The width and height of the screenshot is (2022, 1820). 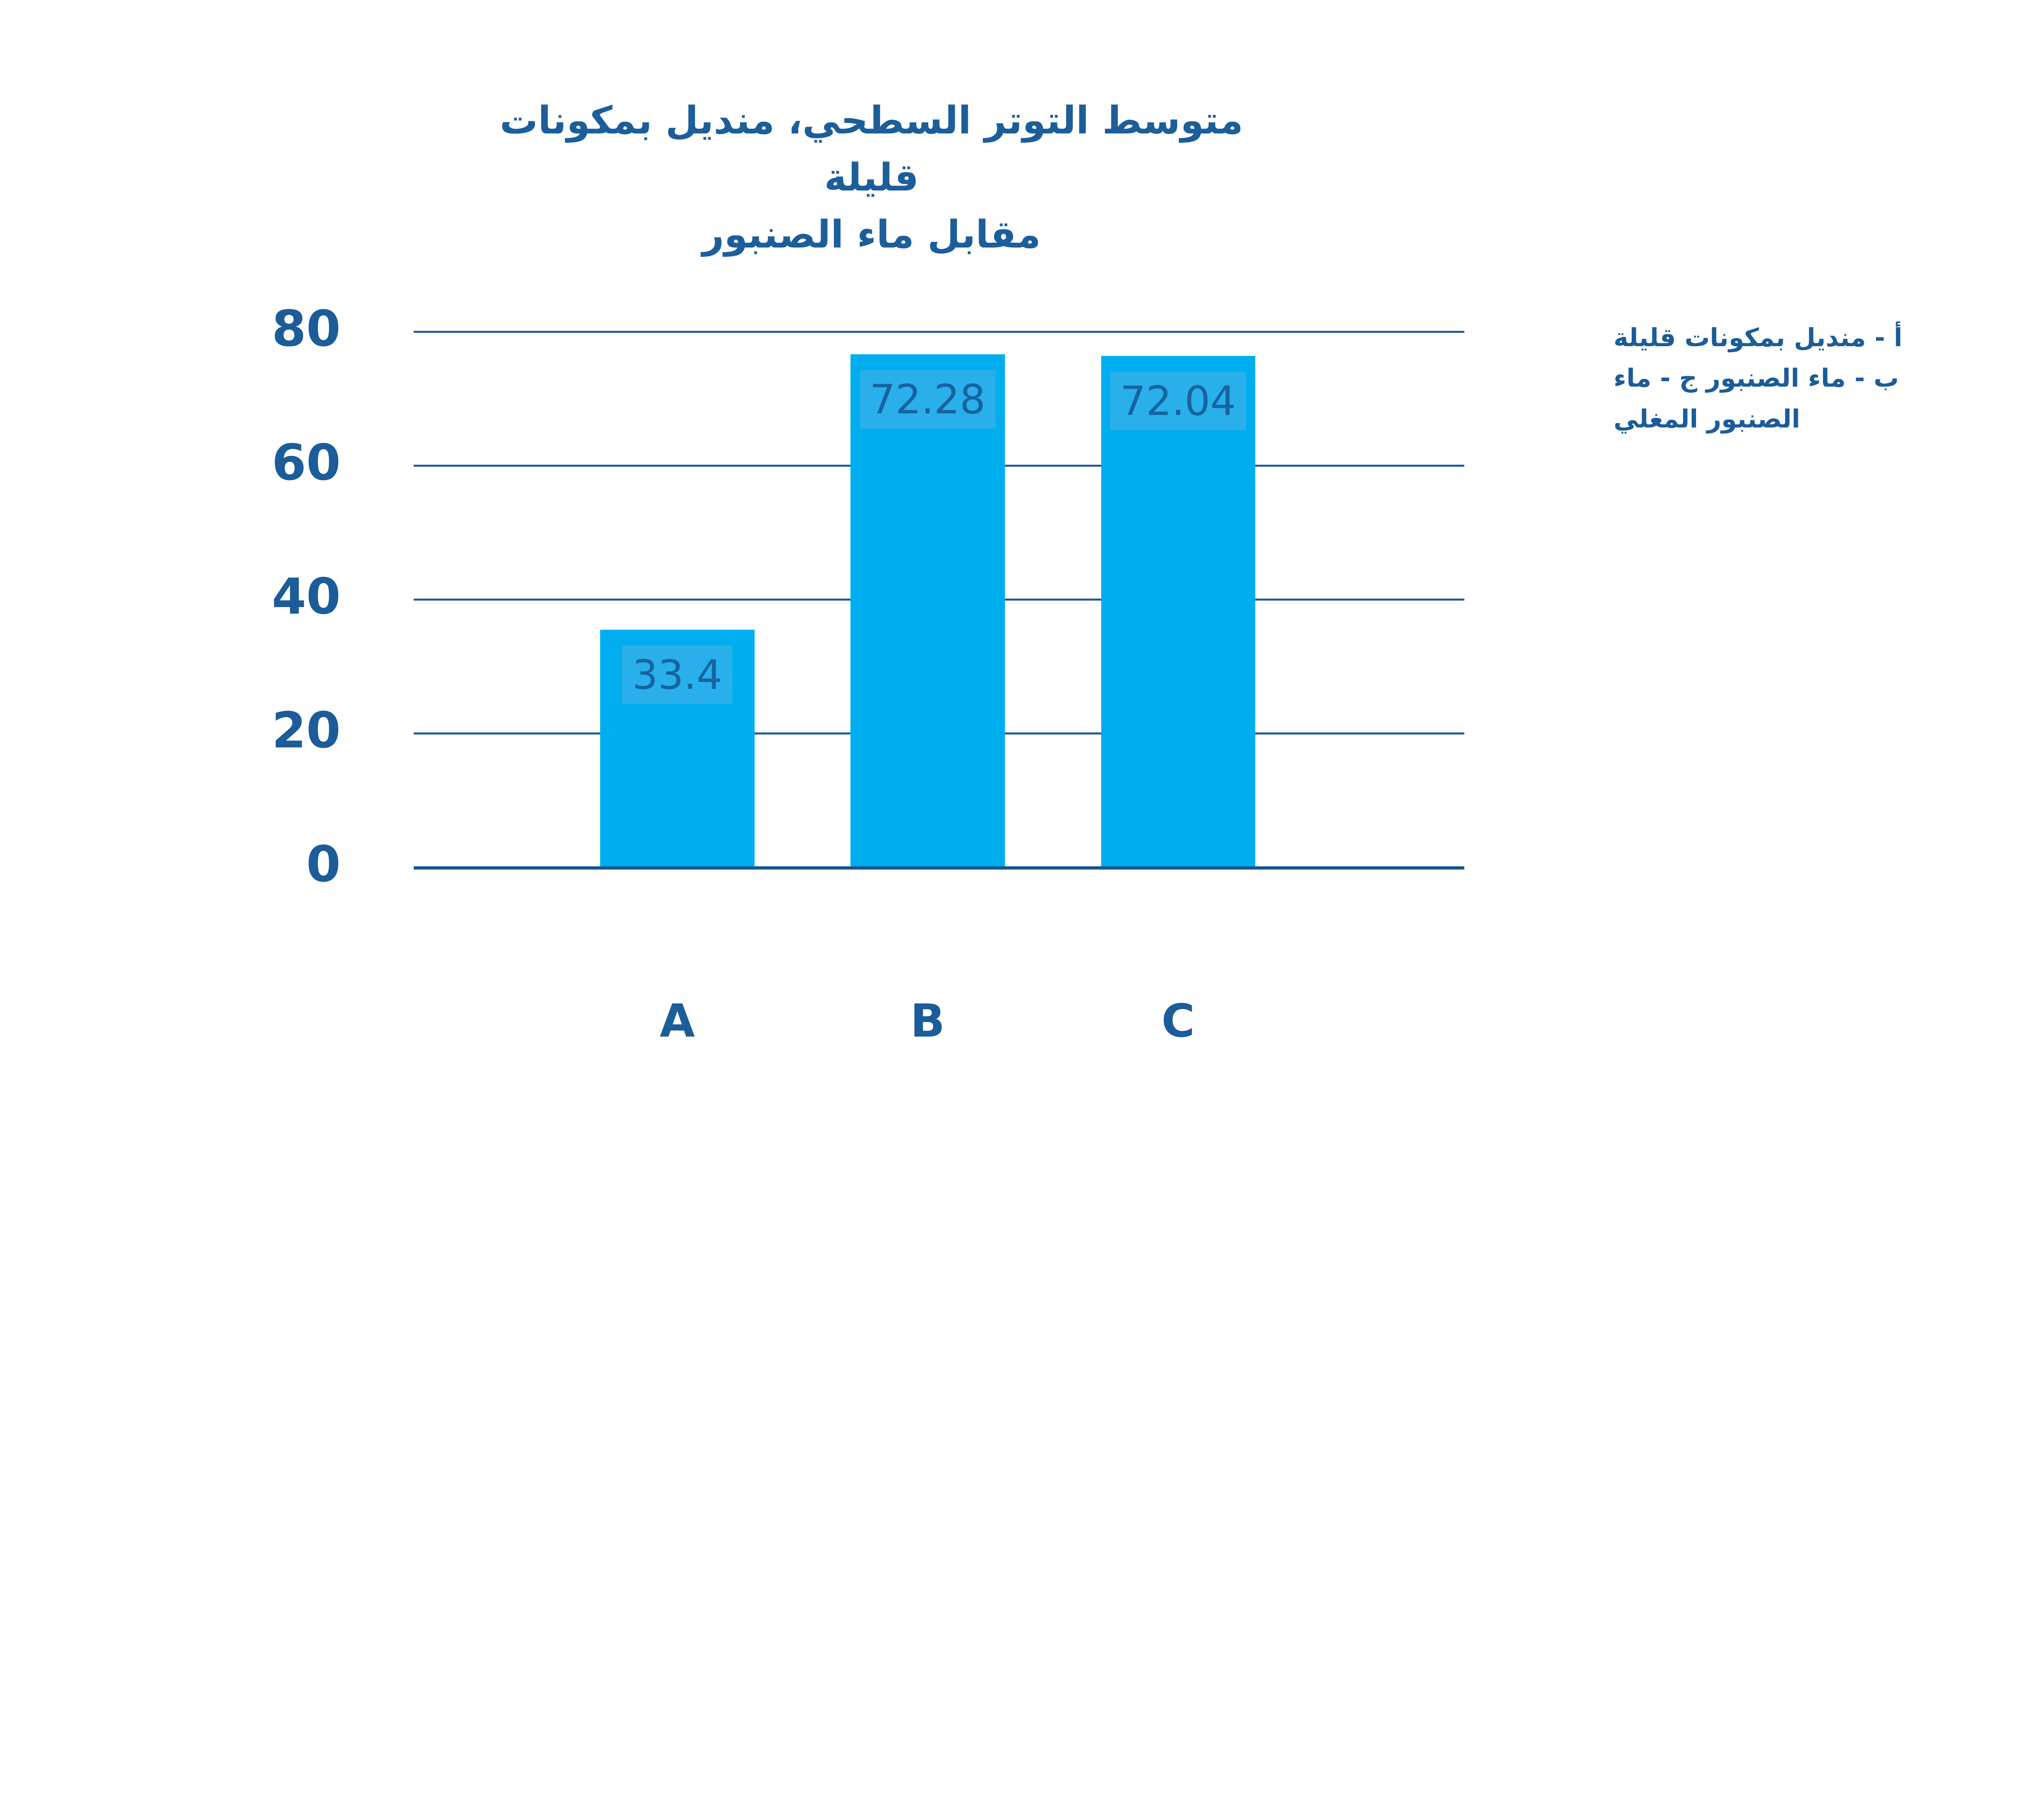 I want to click on bar-c: 72.04, so click(x=1178, y=612).